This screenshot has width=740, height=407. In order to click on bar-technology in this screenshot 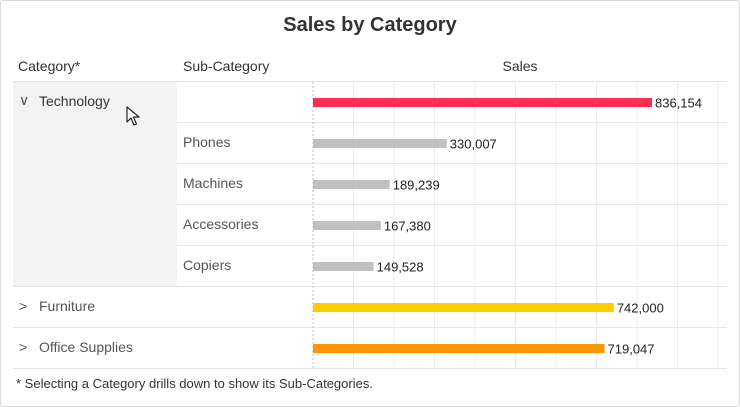, I will do `click(482, 102)`.